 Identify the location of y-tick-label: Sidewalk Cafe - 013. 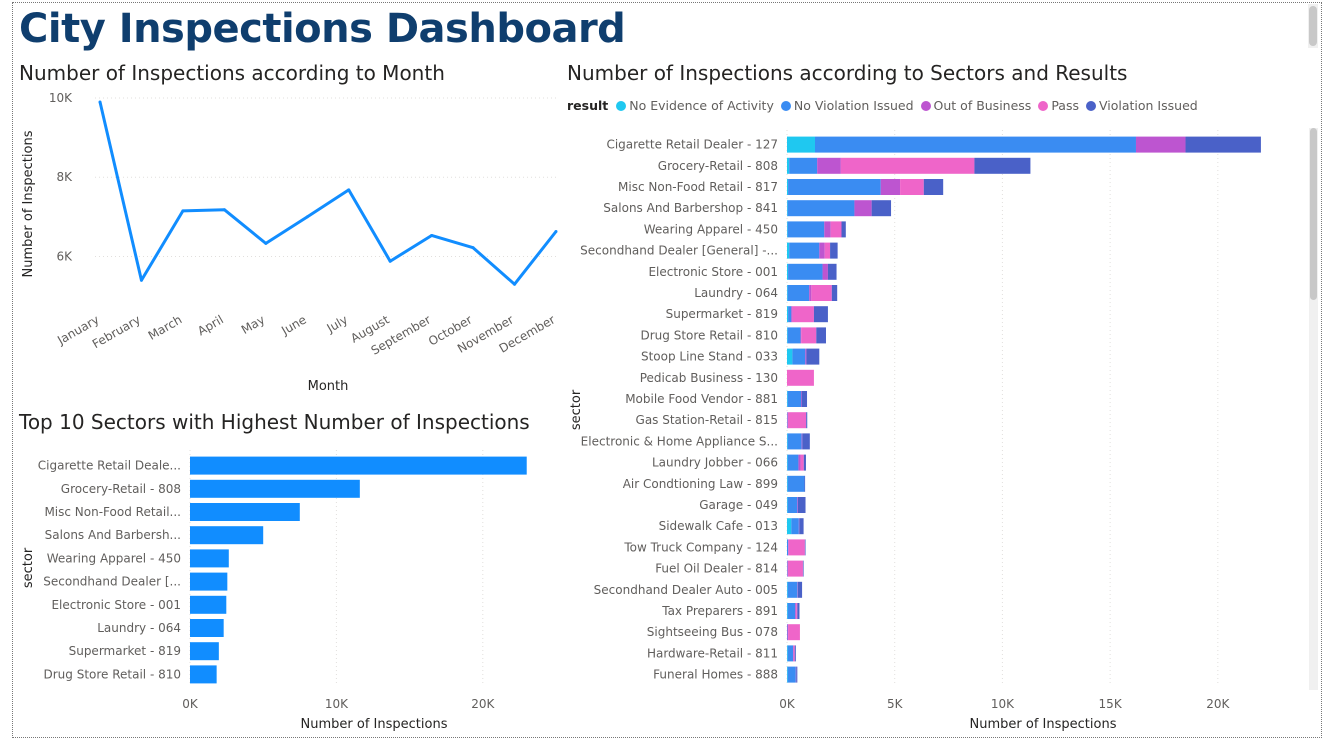
(718, 526).